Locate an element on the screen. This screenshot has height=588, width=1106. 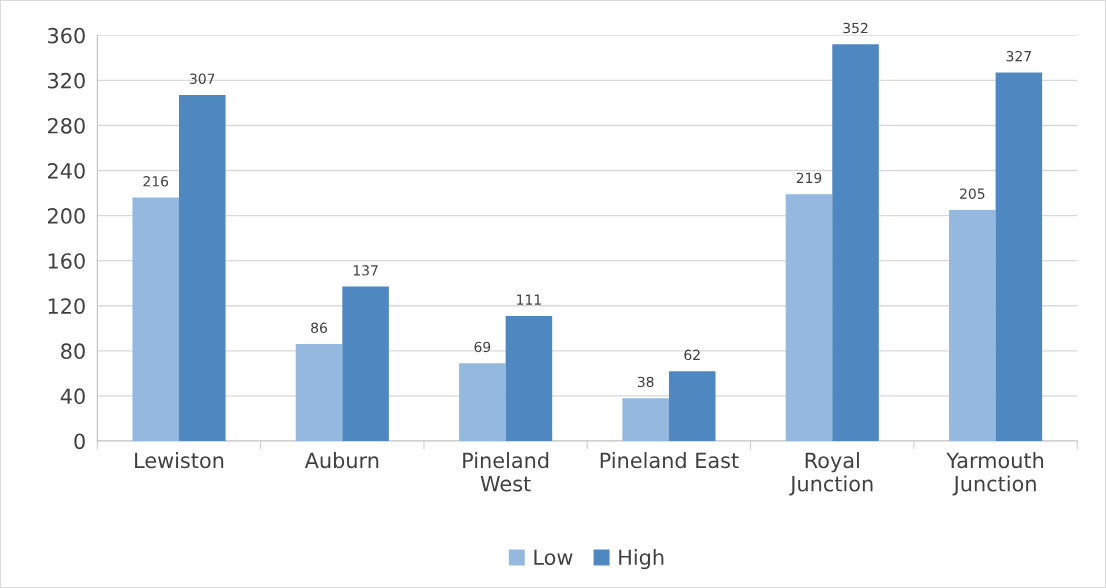
y-tick-label: 160 is located at coordinates (66, 261).